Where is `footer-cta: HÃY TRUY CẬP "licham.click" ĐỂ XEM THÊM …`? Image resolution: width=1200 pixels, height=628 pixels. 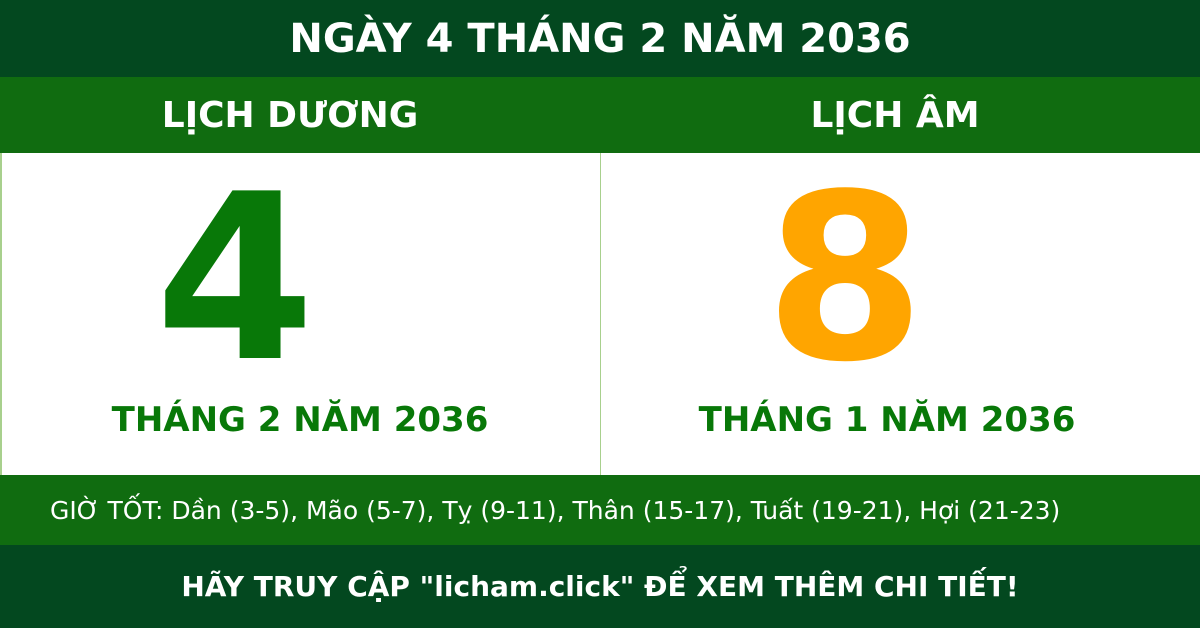 footer-cta: HÃY TRUY CẬP "licham.click" ĐỂ XEM THÊM … is located at coordinates (600, 586).